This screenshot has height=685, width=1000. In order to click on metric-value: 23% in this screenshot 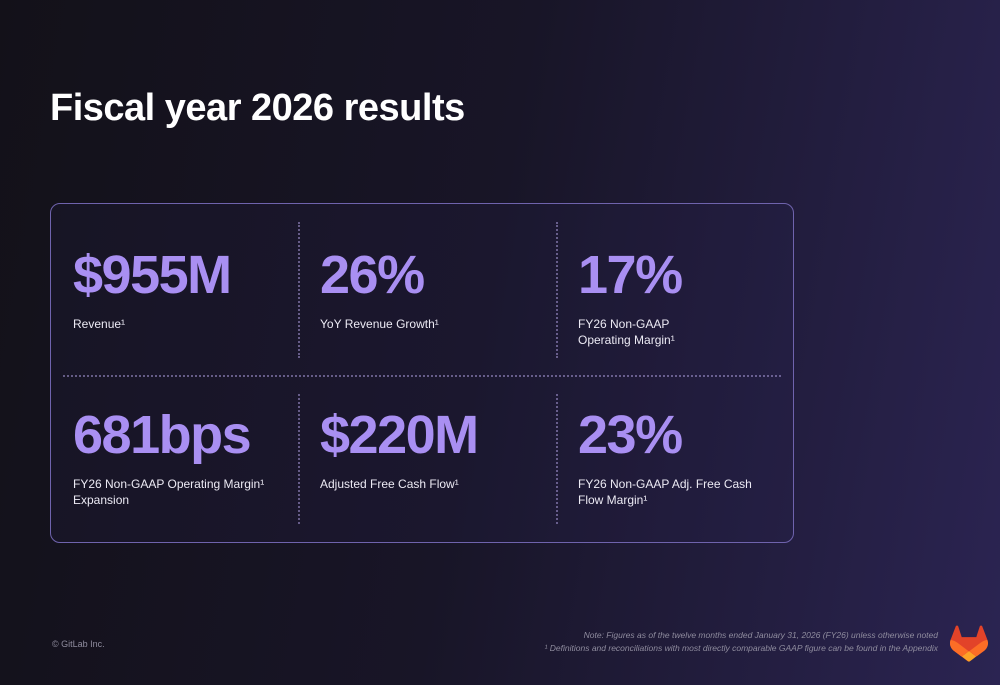, I will do `click(630, 435)`.